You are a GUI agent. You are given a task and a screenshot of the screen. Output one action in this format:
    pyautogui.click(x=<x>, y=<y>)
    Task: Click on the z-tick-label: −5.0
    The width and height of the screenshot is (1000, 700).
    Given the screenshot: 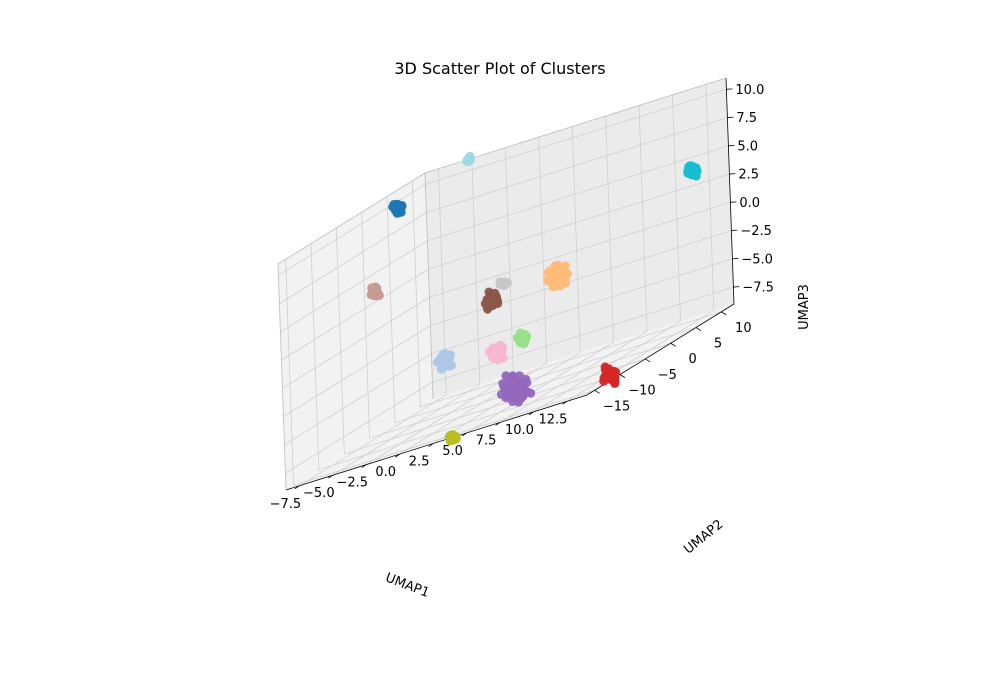 What is the action you would take?
    pyautogui.click(x=757, y=259)
    